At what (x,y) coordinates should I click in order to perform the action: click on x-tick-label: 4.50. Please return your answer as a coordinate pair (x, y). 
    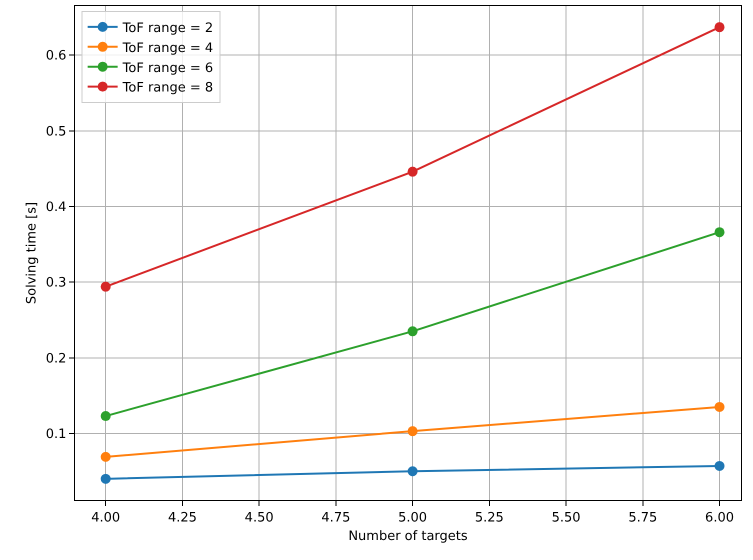
    Looking at the image, I should click on (259, 518).